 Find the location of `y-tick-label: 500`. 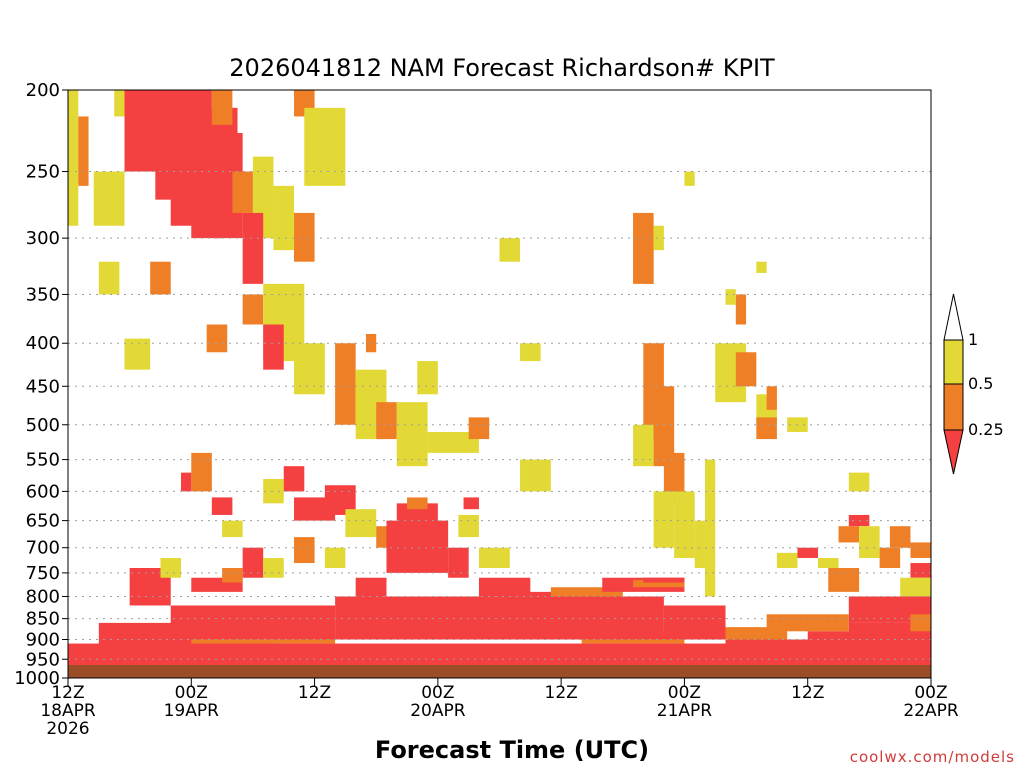

y-tick-label: 500 is located at coordinates (43, 425).